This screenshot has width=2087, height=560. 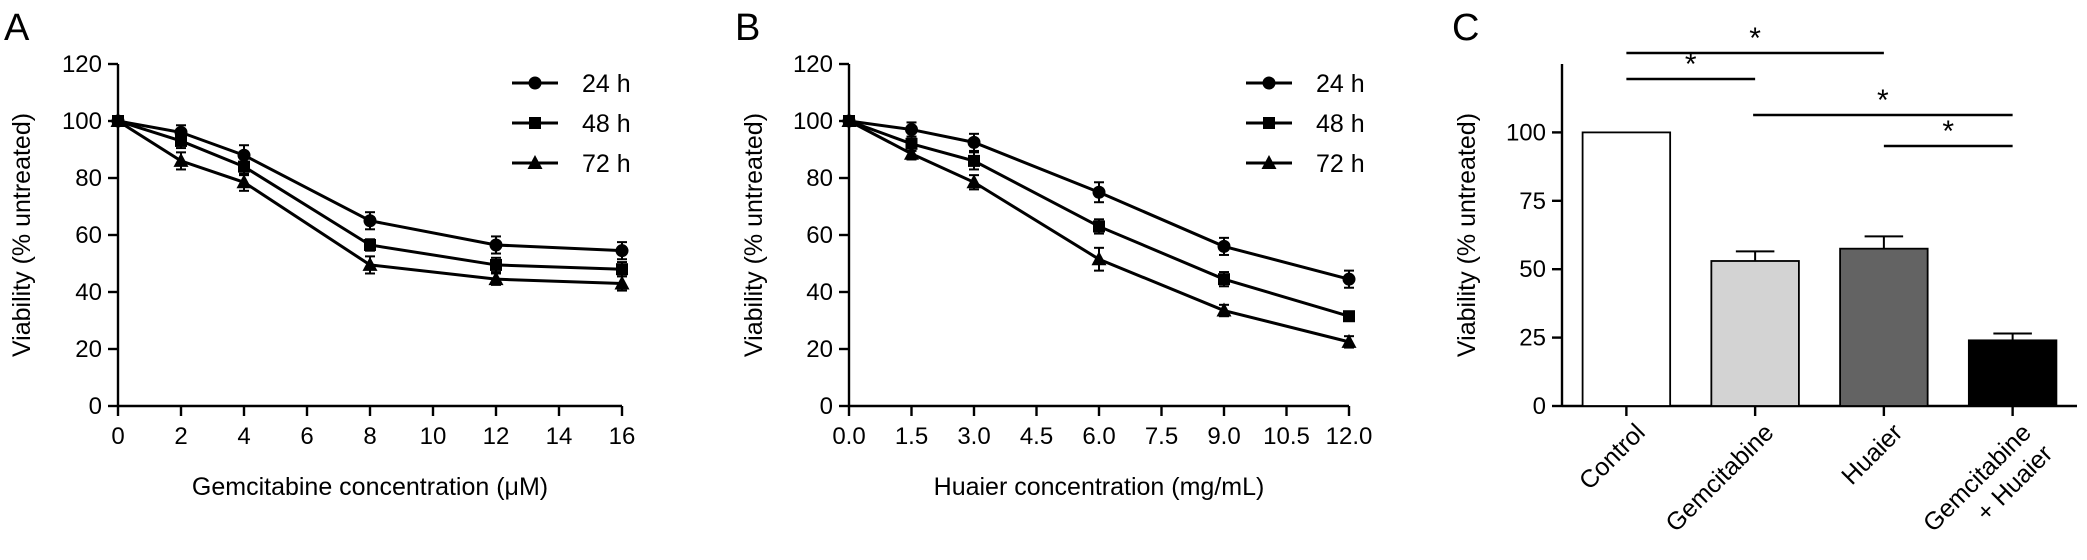 I want to click on category-label: Gemcitabine+ Huaier, so click(x=1988, y=488).